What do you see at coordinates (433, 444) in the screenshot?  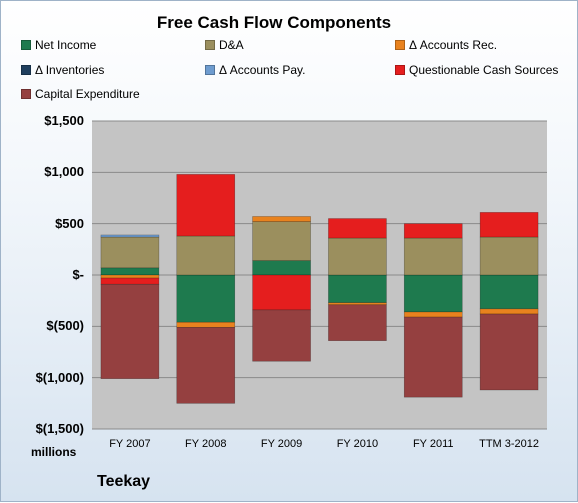 I see `x-tick-label: FY 2011` at bounding box center [433, 444].